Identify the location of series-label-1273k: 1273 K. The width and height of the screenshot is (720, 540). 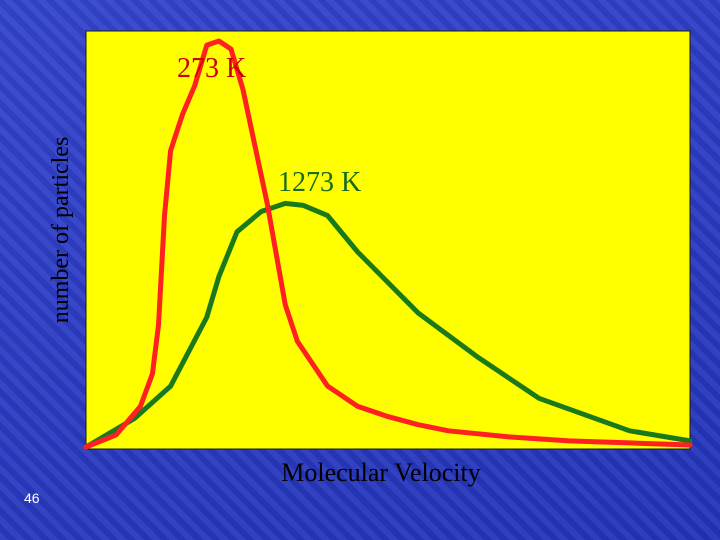
(319, 182).